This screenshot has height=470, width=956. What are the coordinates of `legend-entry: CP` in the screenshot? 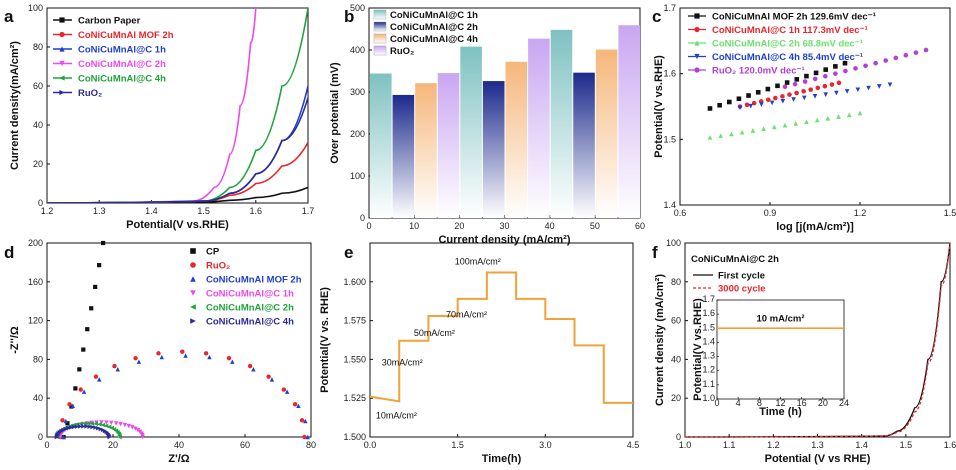 It's located at (213, 252).